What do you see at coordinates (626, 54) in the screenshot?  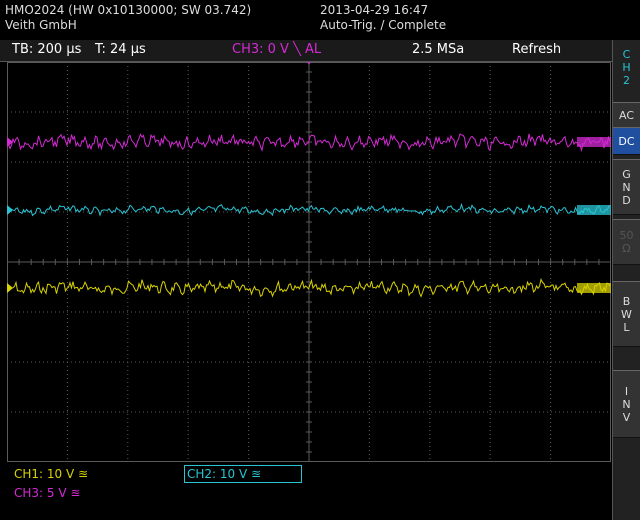 I see `channel-menu-letter: C` at bounding box center [626, 54].